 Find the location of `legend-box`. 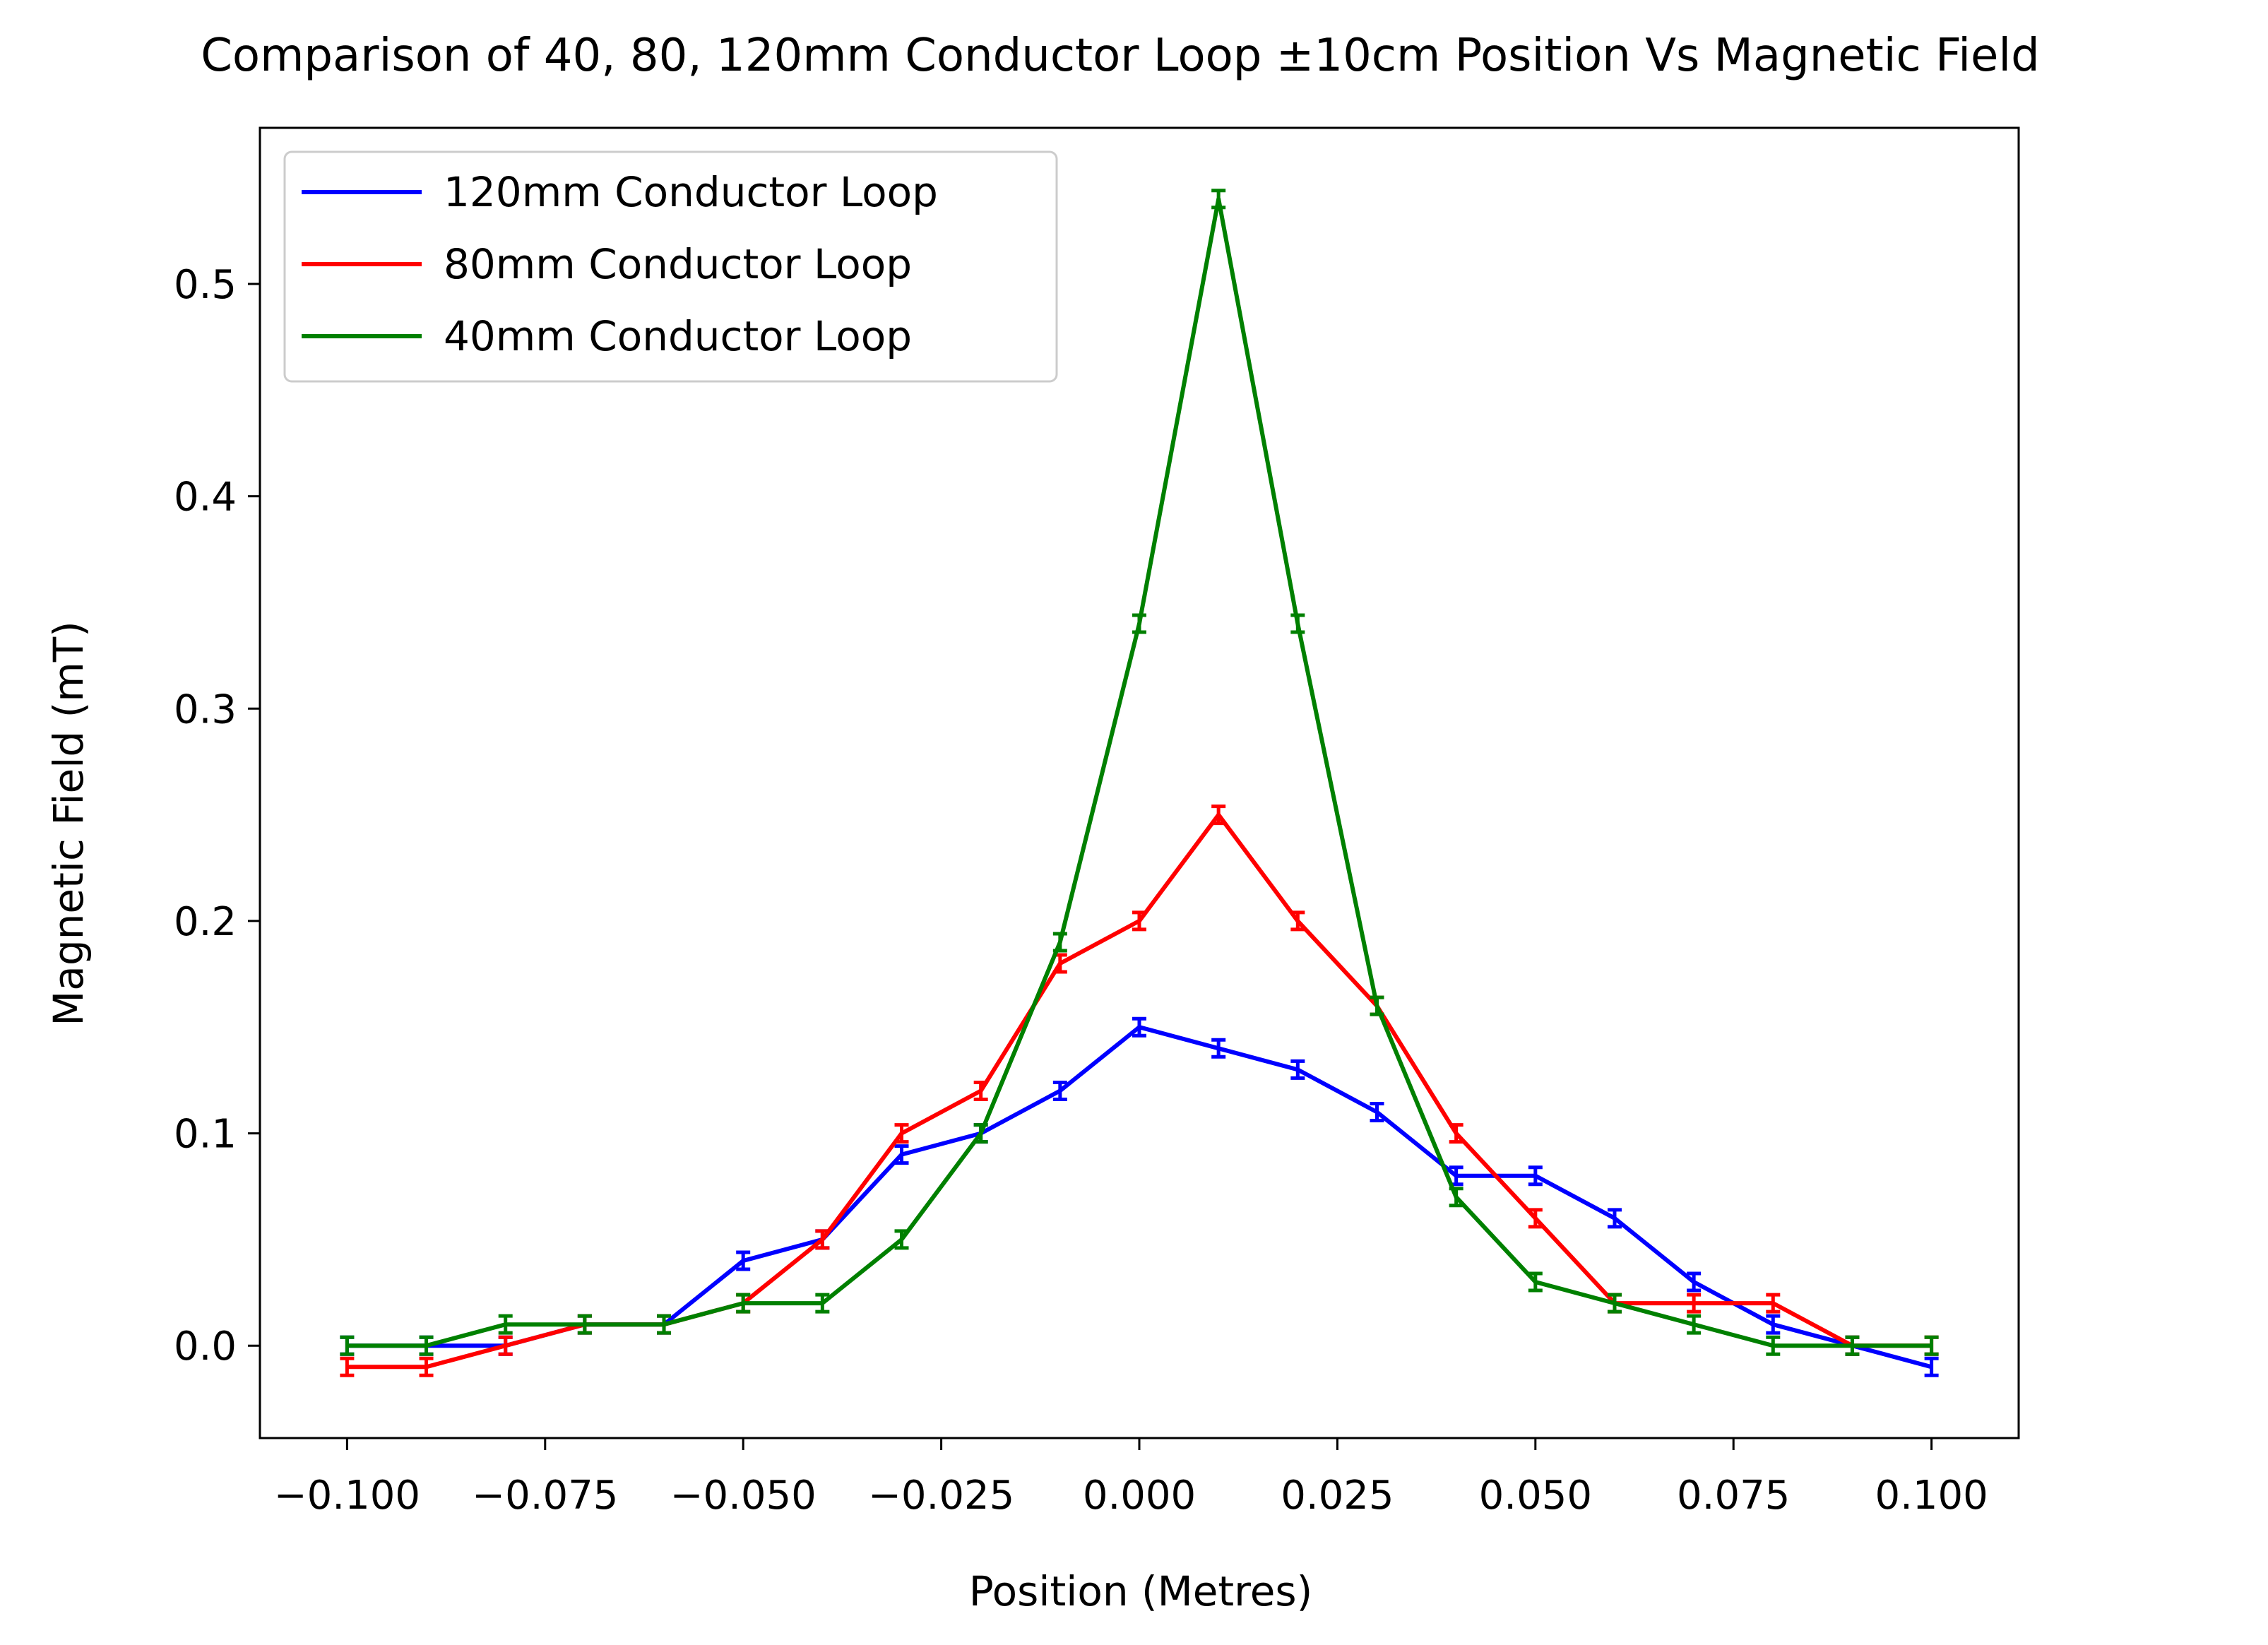

legend-box is located at coordinates (670, 266).